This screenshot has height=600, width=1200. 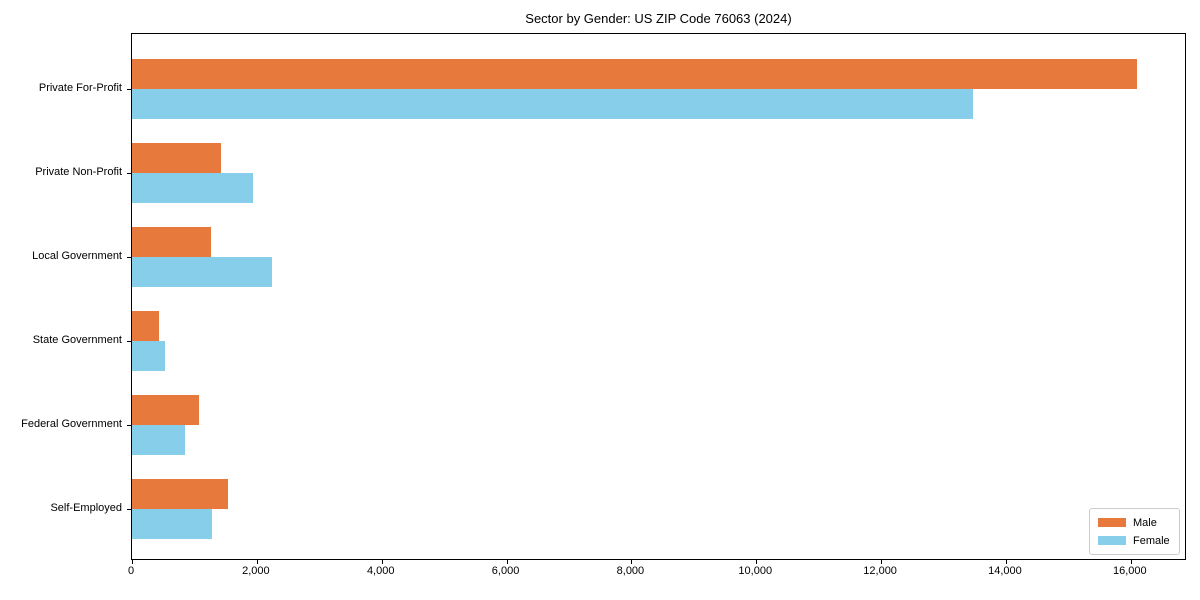 I want to click on female-series-swatch, so click(x=1112, y=540).